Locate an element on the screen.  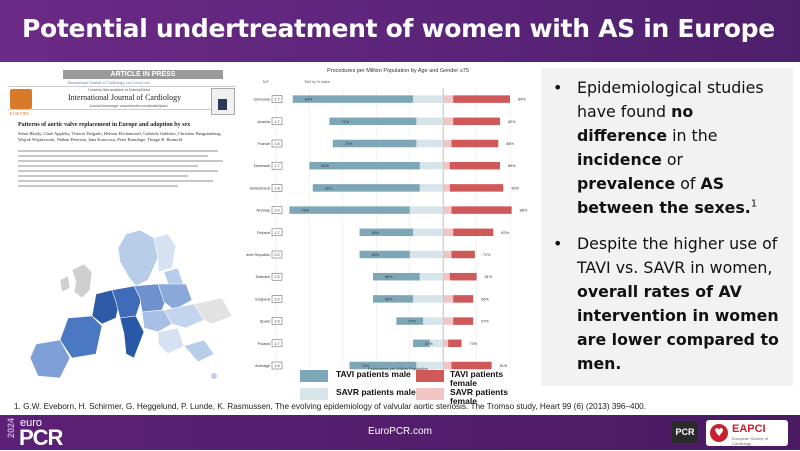
footer-url: EuroPCR.com is located at coordinates (400, 431).